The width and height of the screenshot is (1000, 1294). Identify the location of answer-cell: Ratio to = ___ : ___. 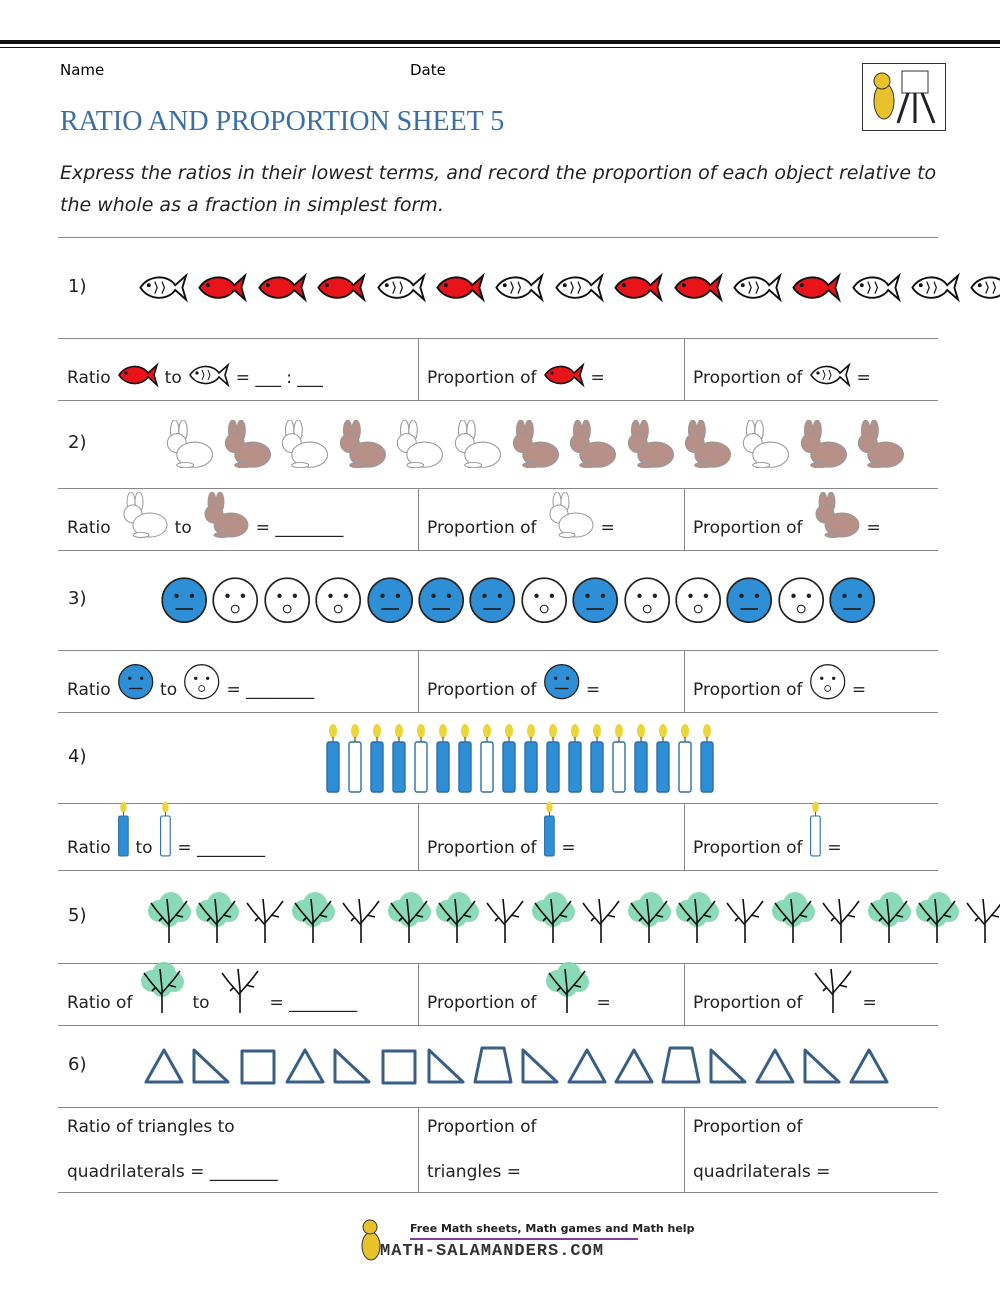
(240, 363).